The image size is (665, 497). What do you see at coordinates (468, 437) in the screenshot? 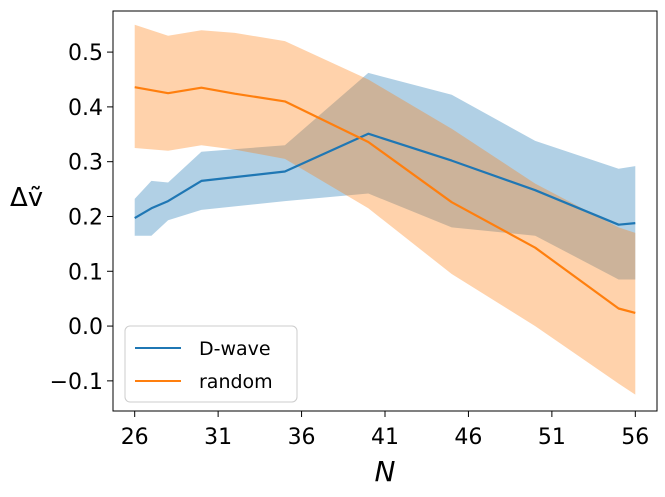
I see `x-tick-label: 46` at bounding box center [468, 437].